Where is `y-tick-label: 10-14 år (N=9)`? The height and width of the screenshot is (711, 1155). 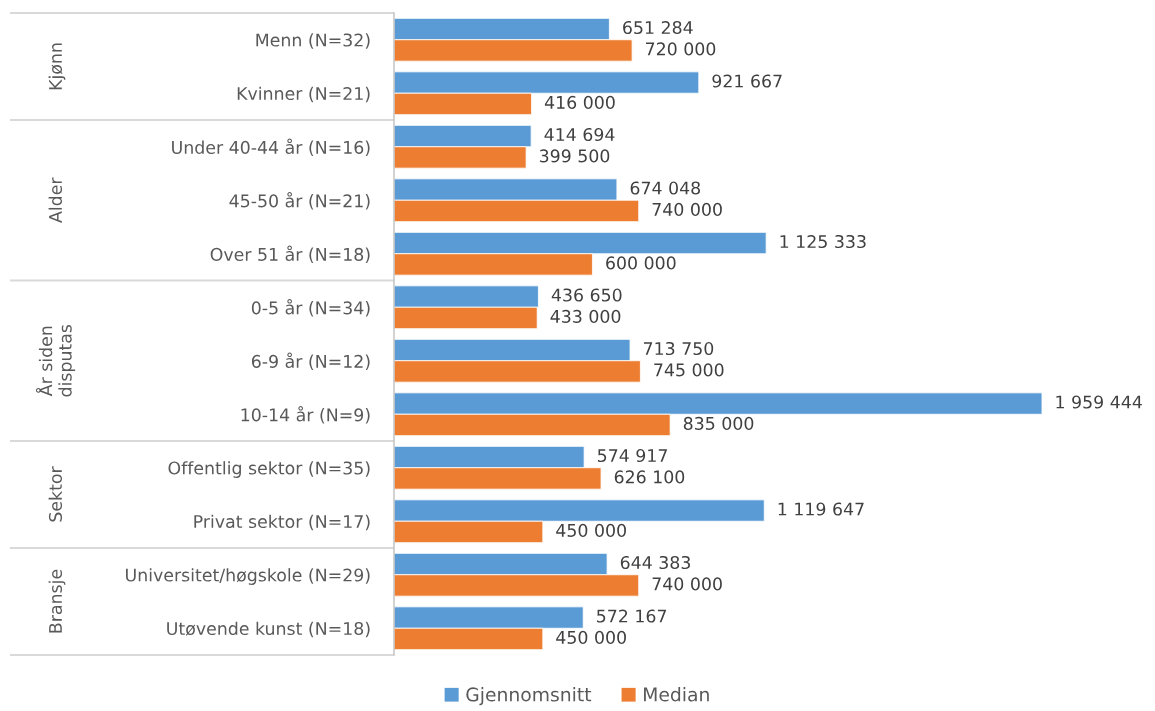 y-tick-label: 10-14 år (N=9) is located at coordinates (305, 414).